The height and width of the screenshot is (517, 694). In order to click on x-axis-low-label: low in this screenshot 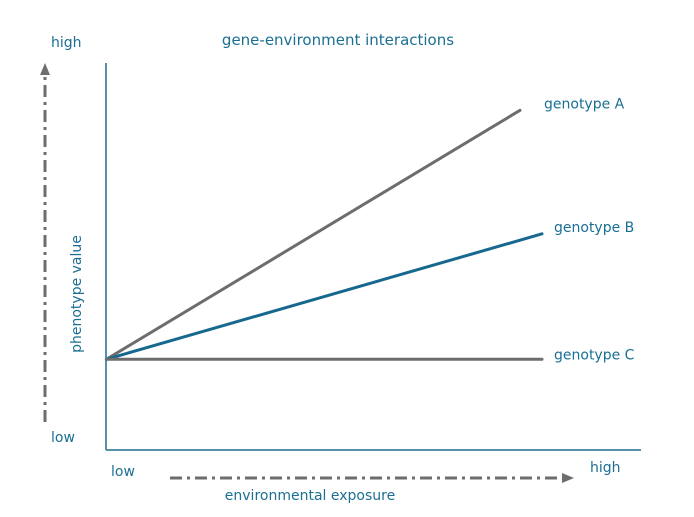, I will do `click(123, 472)`.